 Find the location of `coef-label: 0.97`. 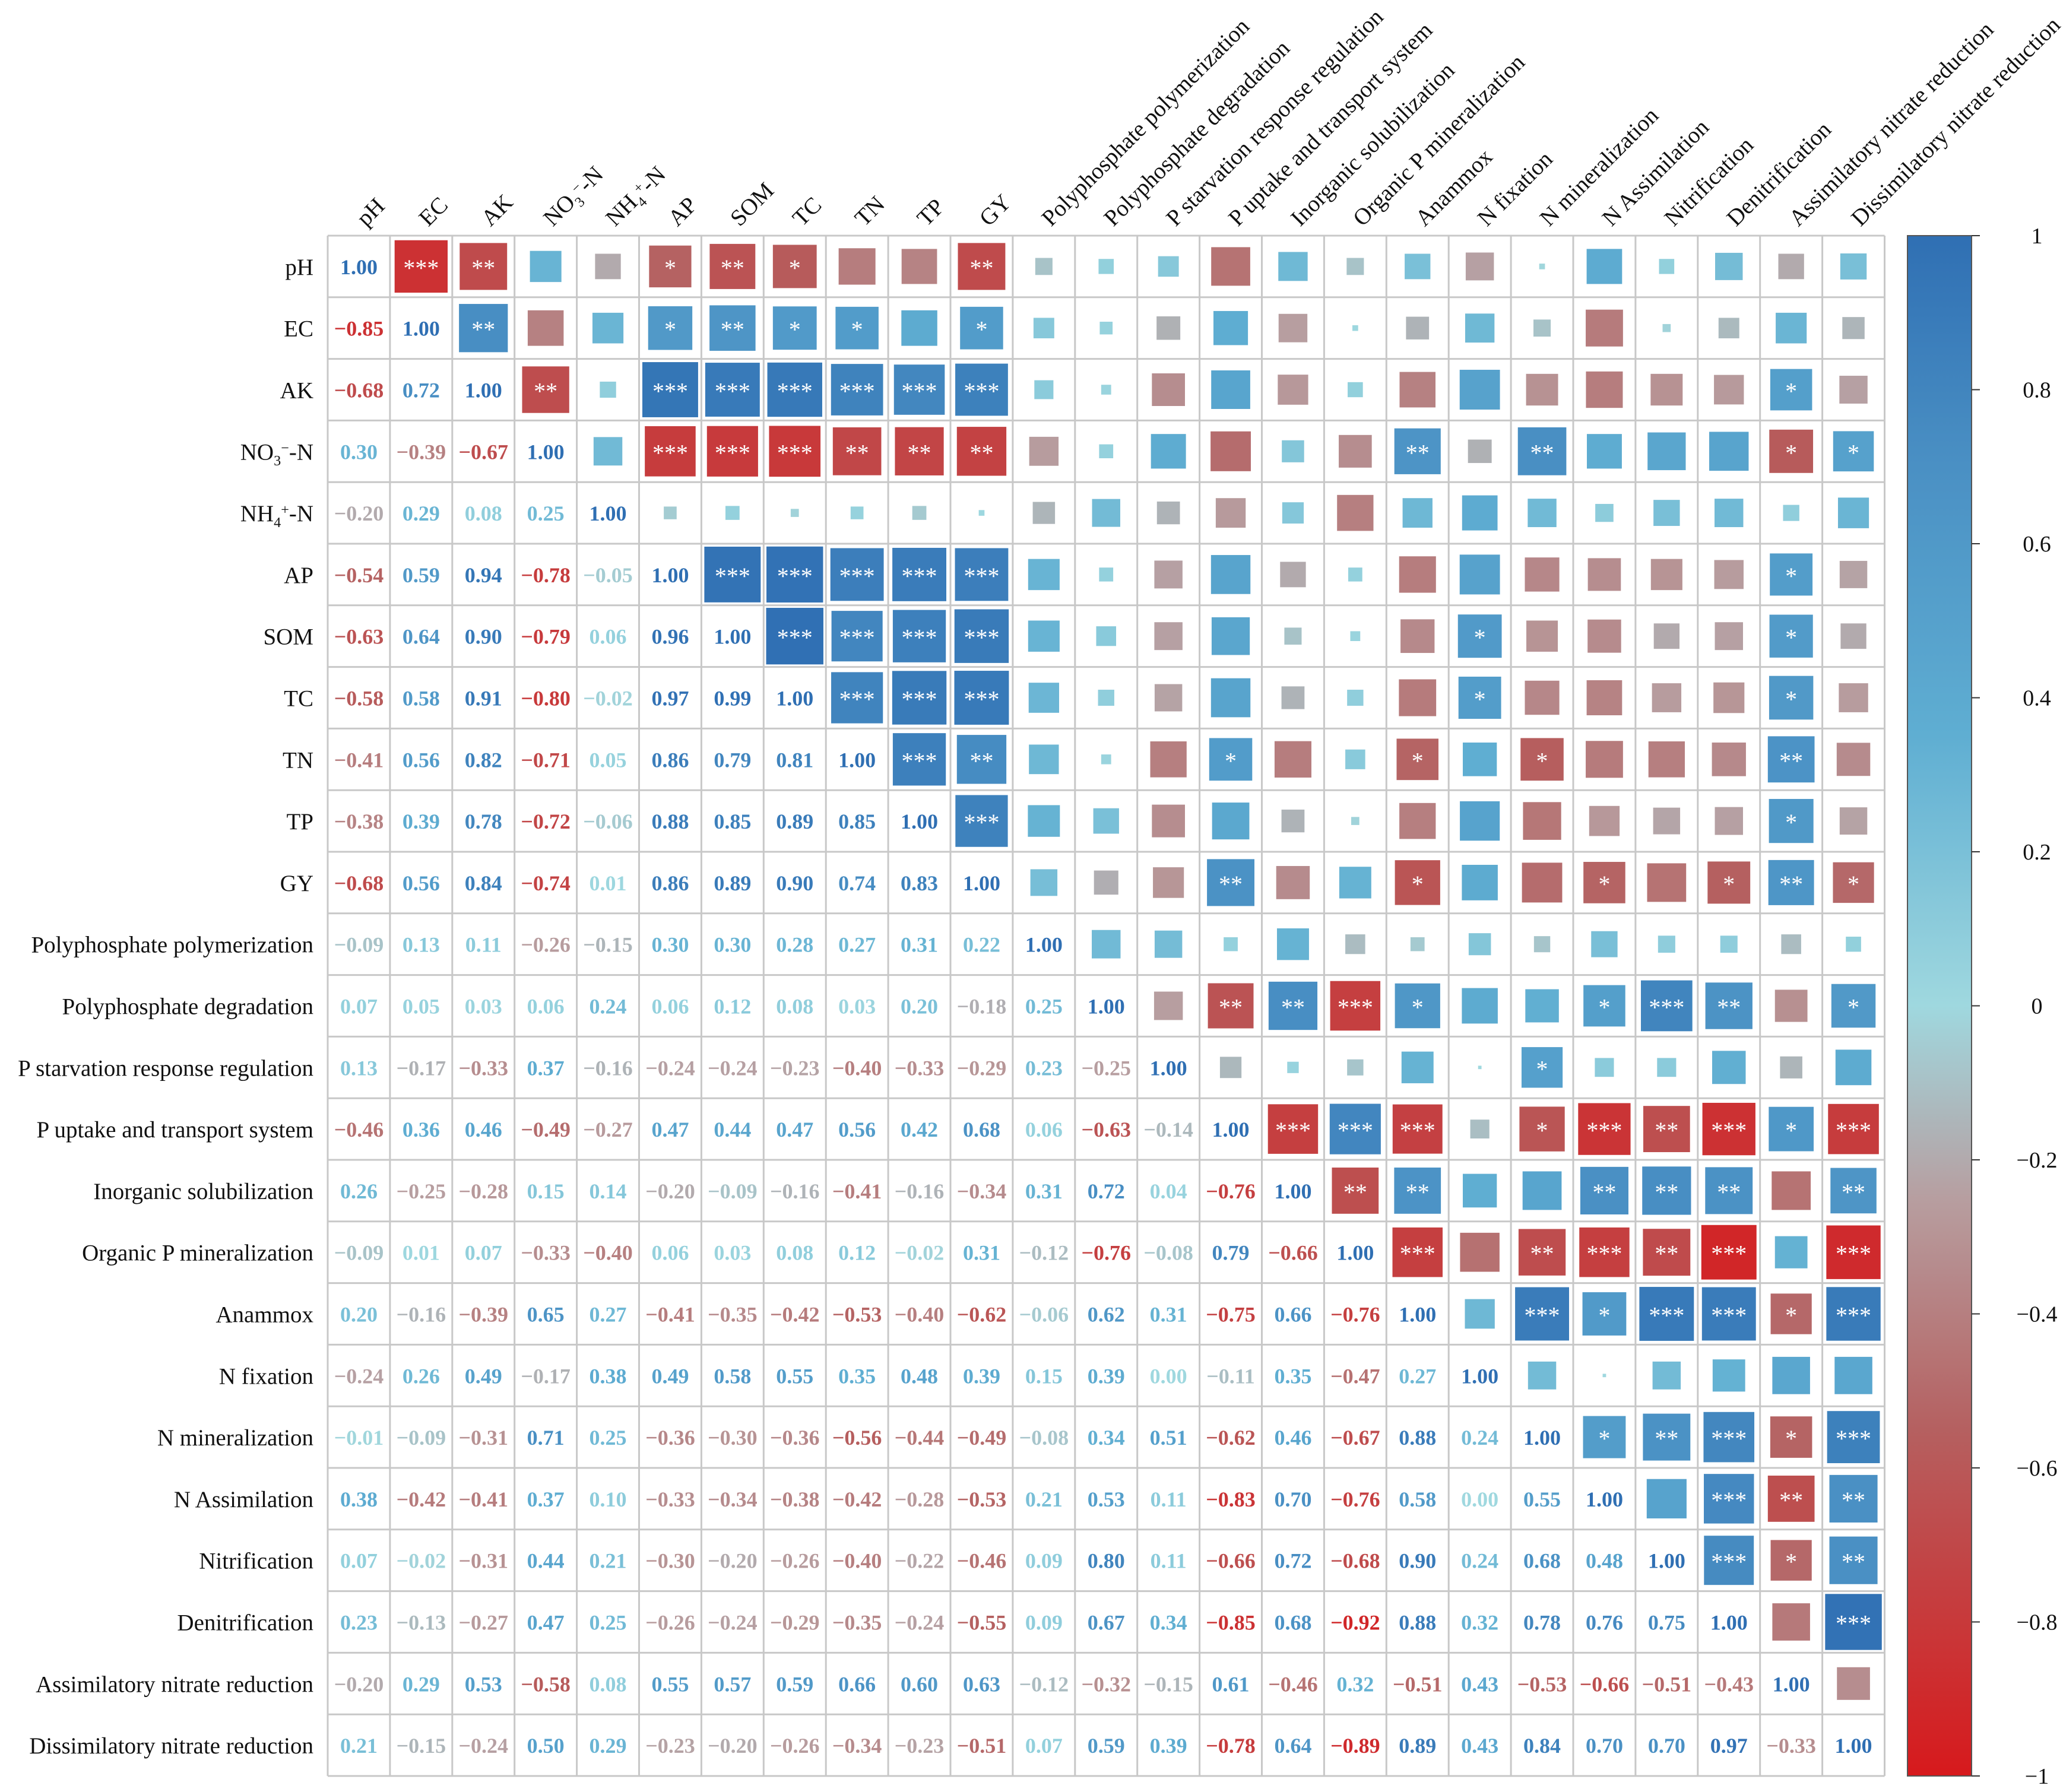

coef-label: 0.97 is located at coordinates (670, 699).